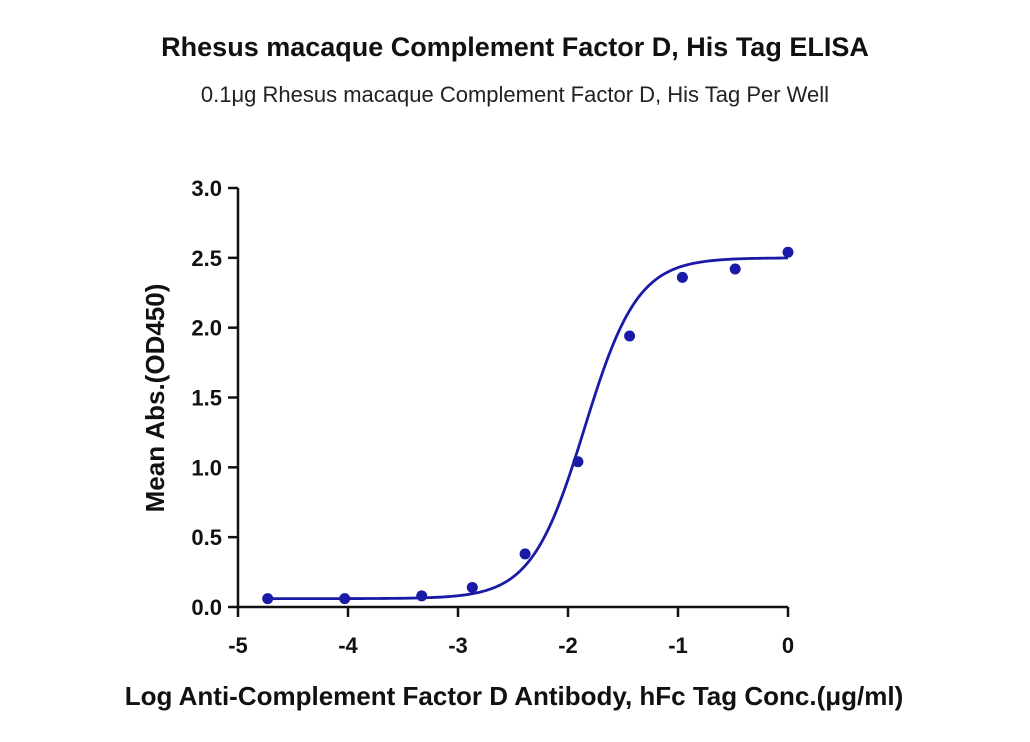 The width and height of the screenshot is (1030, 742). I want to click on y-tick-label: 2.5, so click(206, 258).